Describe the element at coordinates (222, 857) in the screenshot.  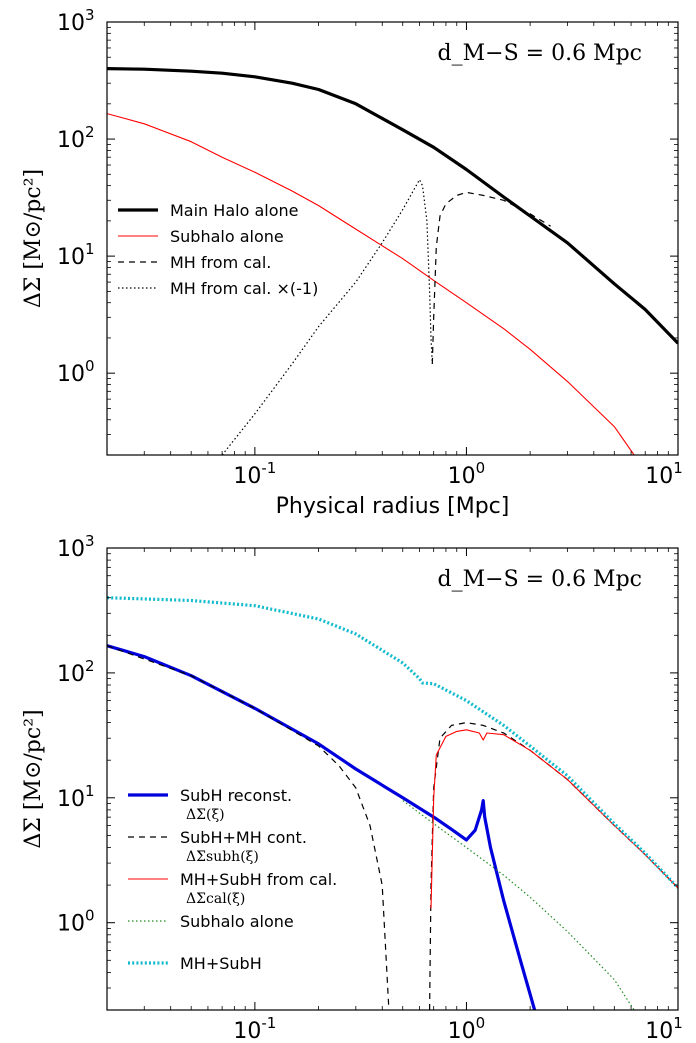
I see `legend-sublabel: ΔΣsubh(ξ)` at that location.